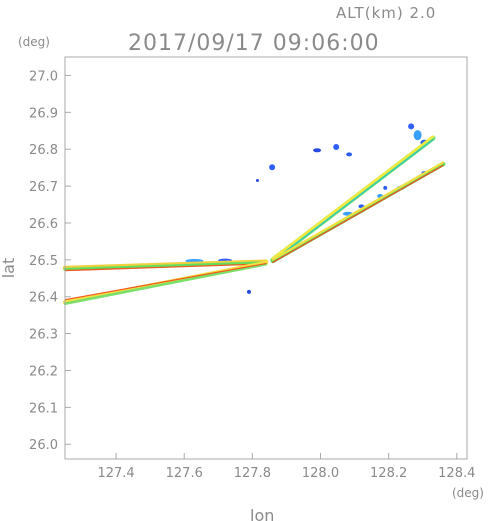 This screenshot has width=491, height=521. What do you see at coordinates (43, 224) in the screenshot?
I see `y-tick-label-6: 26.6` at bounding box center [43, 224].